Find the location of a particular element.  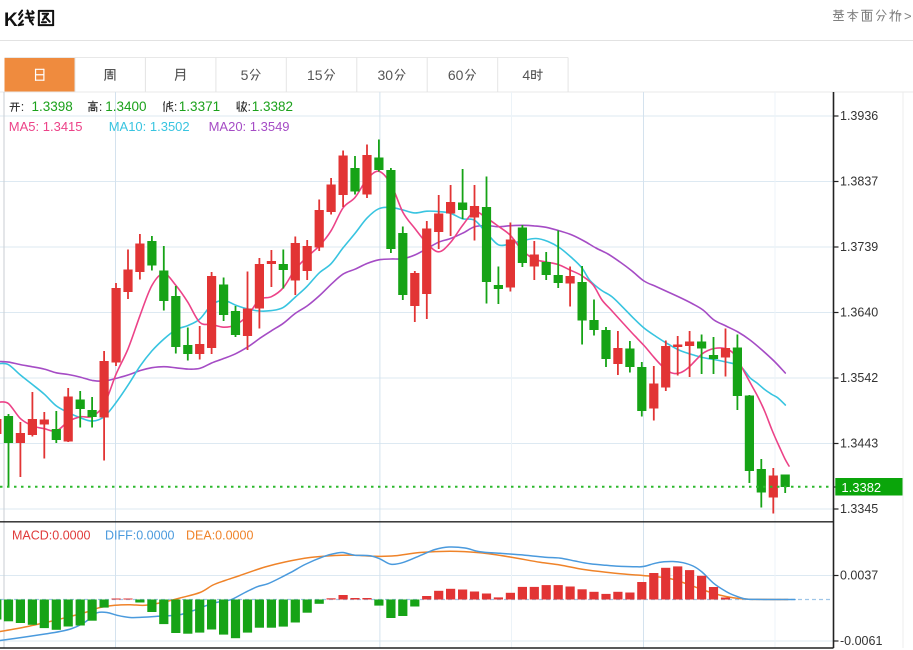

svg-text: 4 is located at coordinates (526, 75).